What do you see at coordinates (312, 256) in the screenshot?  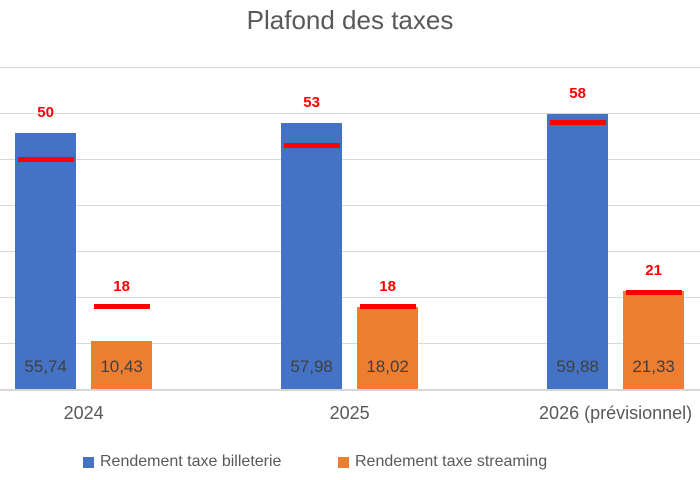 I see `bar-billeterie-2025` at bounding box center [312, 256].